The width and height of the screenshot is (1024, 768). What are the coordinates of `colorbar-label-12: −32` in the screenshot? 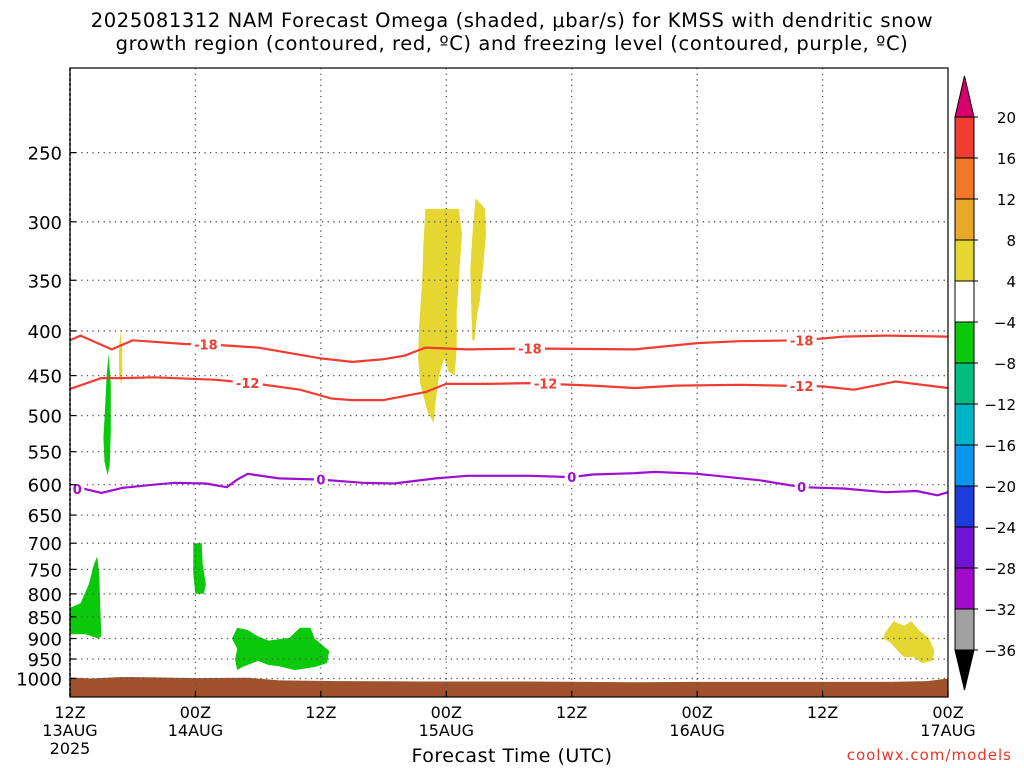 It's located at (1000, 610).